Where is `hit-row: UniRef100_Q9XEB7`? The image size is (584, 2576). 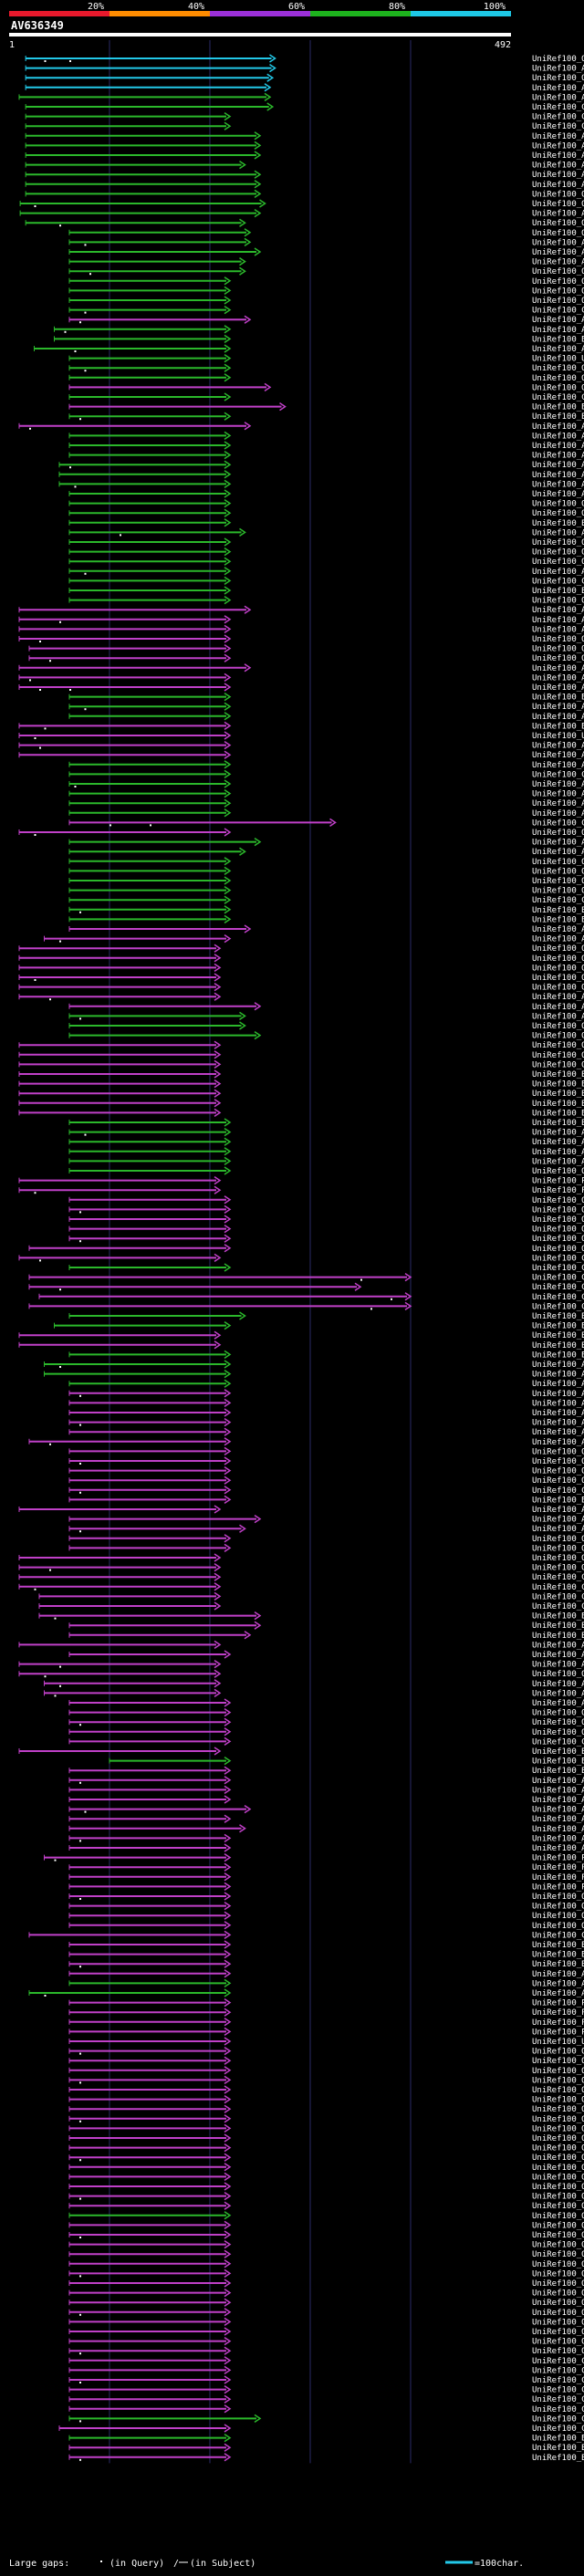
hit-row: UniRef100_Q9XEB7 is located at coordinates (326, 2071).